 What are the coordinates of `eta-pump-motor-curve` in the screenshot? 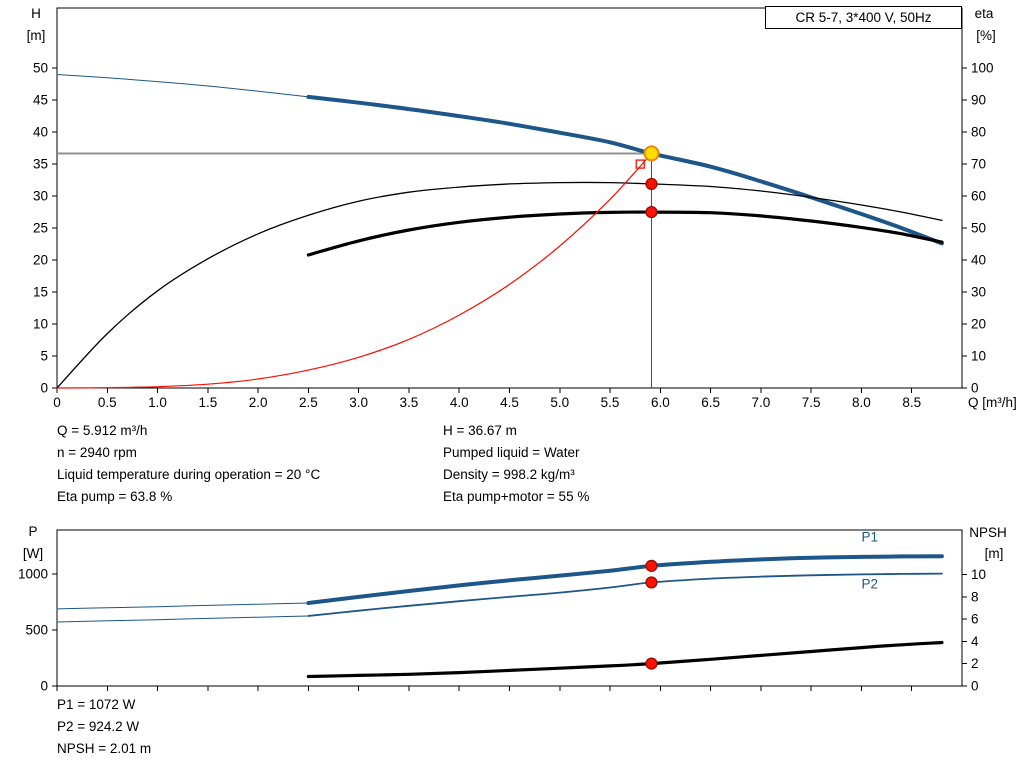 It's located at (625, 233).